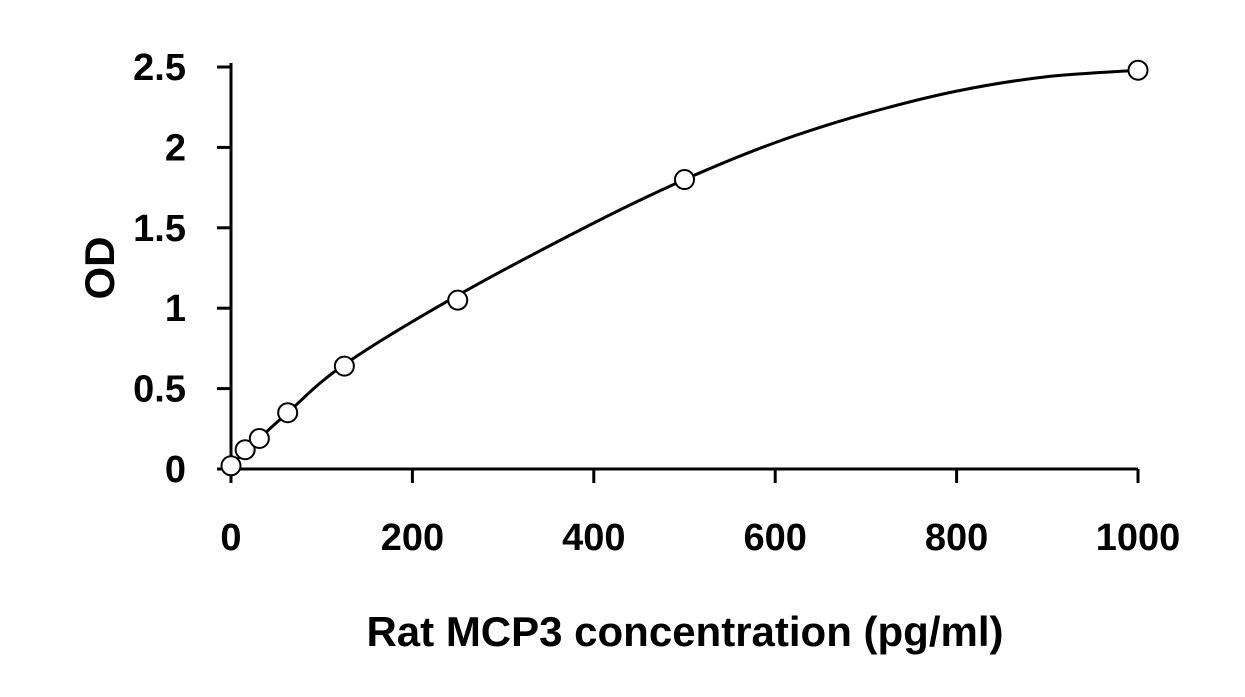  I want to click on x-tick-label: 1000, so click(1138, 538).